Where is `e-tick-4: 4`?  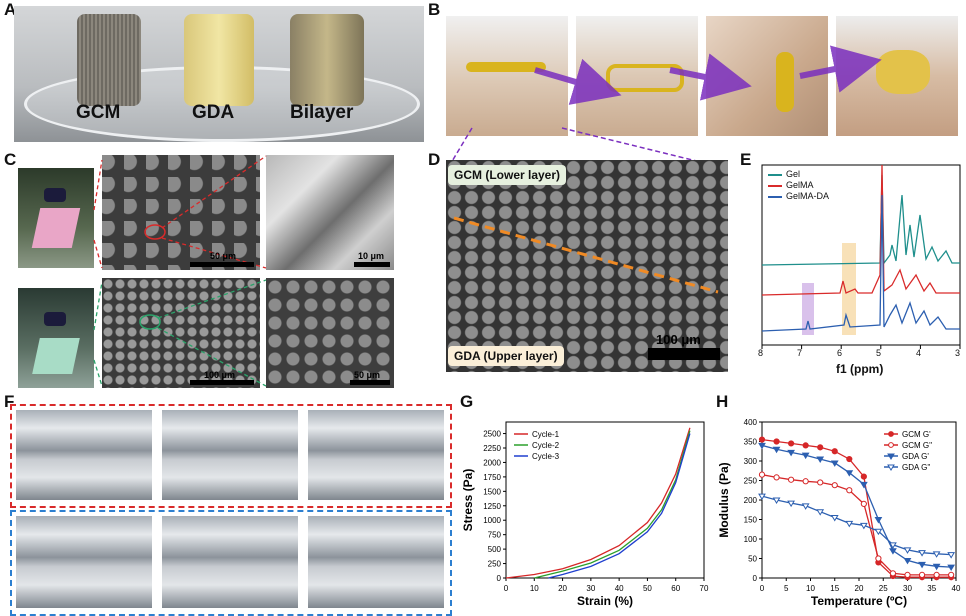
e-tick-4: 4 is located at coordinates (919, 353).